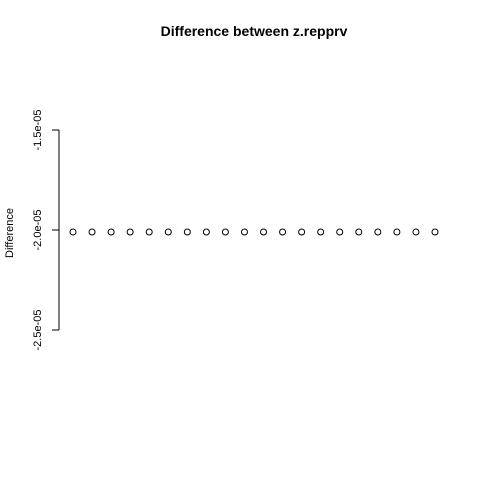 The height and width of the screenshot is (480, 480). I want to click on data-points, so click(254, 232).